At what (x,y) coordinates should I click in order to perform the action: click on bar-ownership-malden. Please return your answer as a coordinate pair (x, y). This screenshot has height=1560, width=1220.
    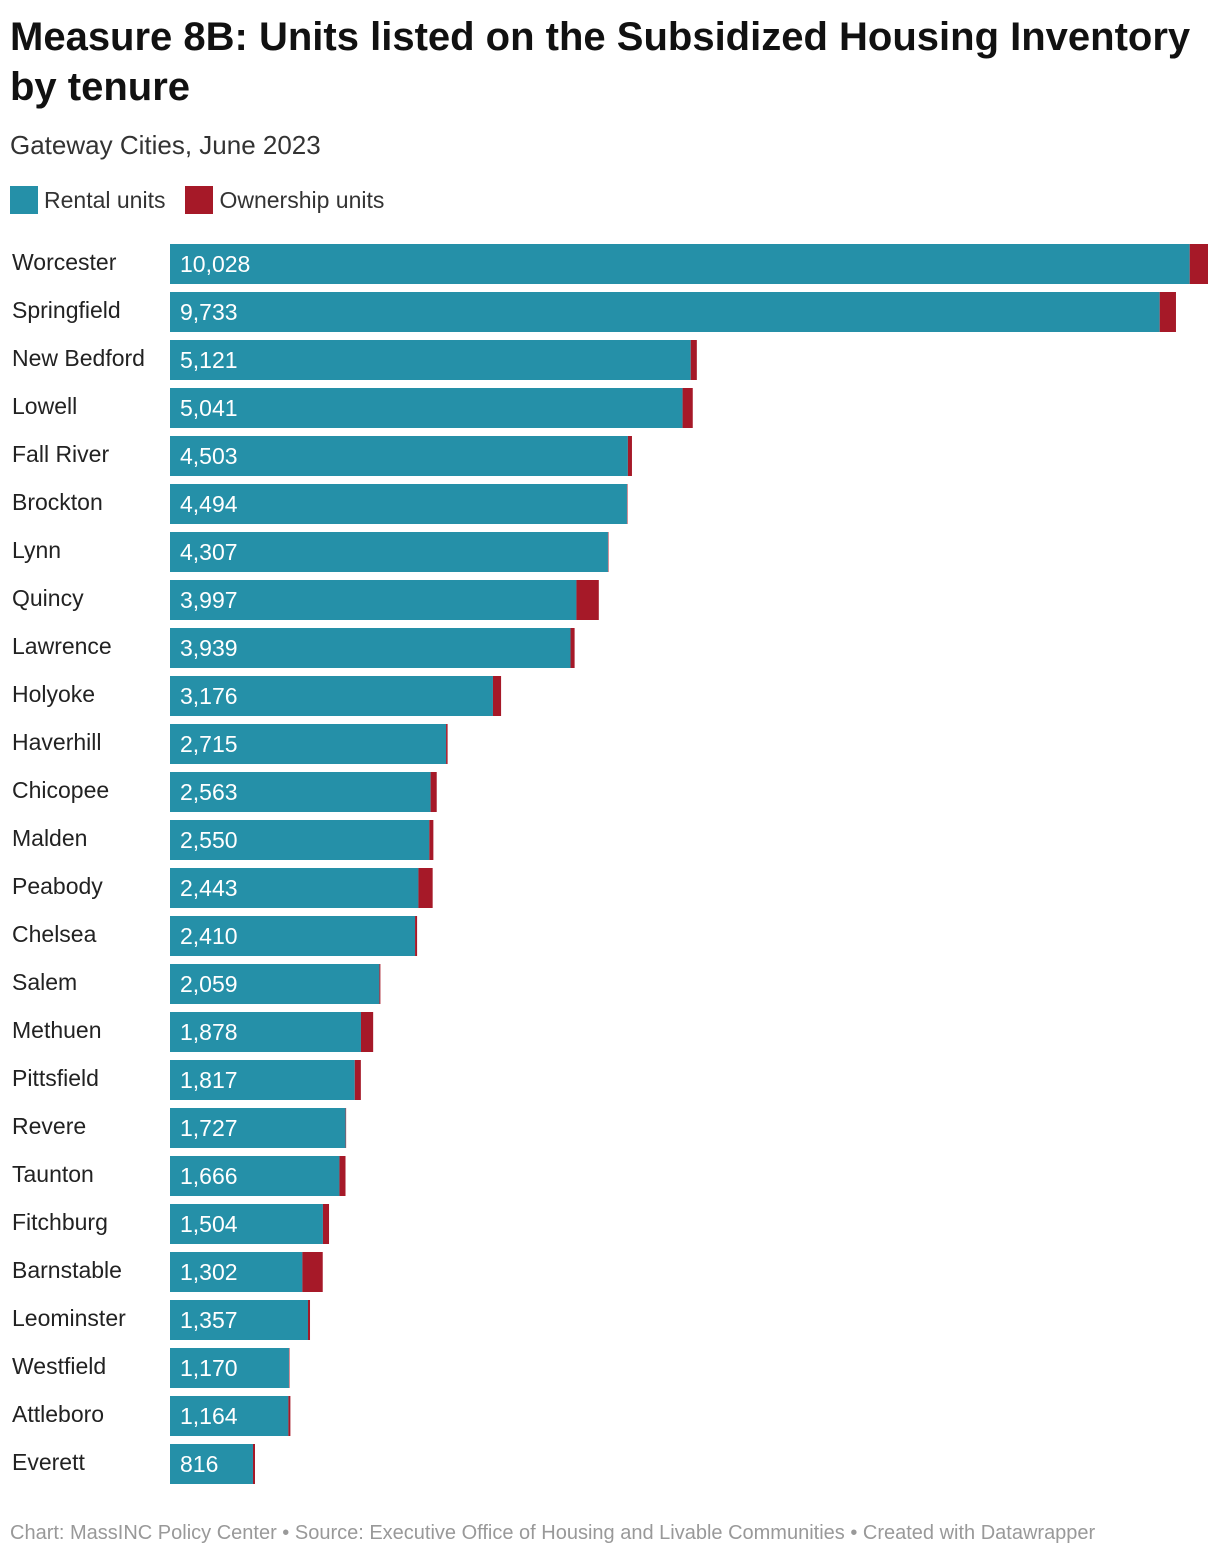
    Looking at the image, I should click on (431, 840).